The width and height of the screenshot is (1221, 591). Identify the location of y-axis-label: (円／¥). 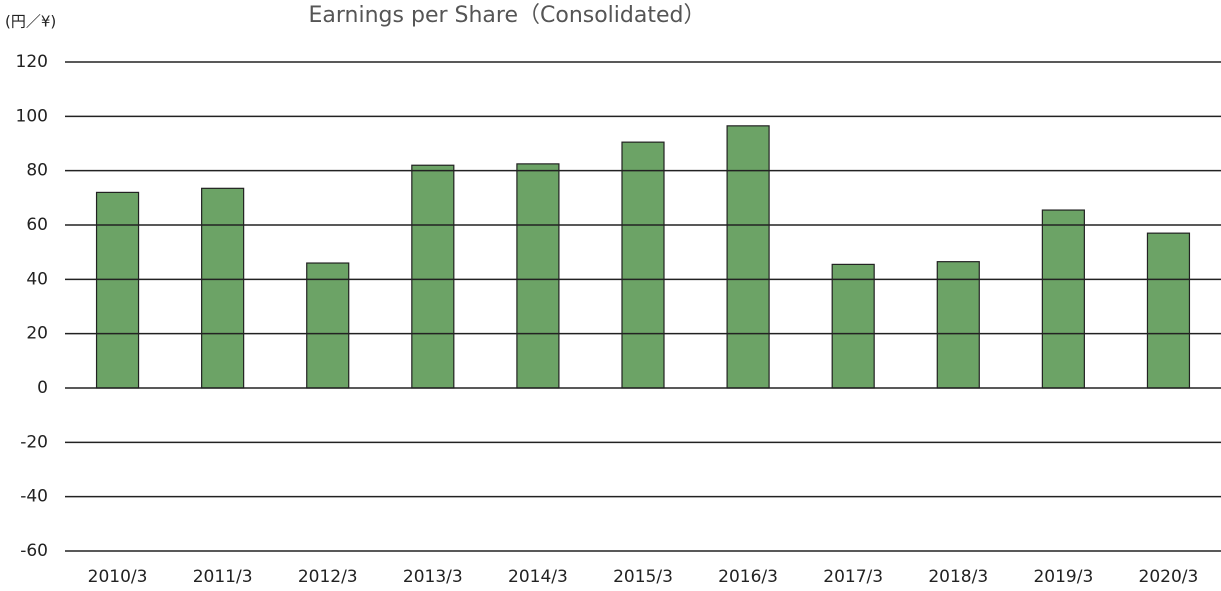
(30, 22).